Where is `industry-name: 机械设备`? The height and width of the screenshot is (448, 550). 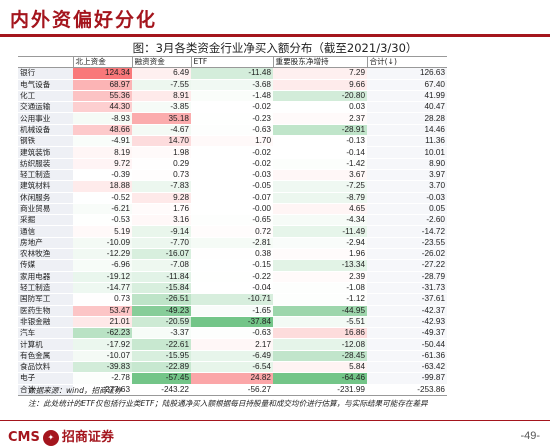 industry-name: 机械设备 is located at coordinates (45, 130).